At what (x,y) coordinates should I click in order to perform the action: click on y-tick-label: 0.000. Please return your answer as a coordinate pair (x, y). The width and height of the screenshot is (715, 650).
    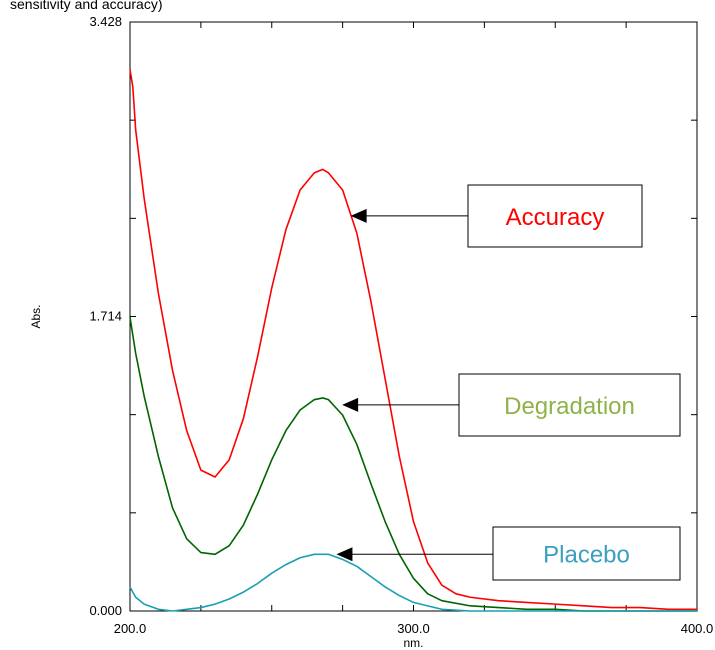
    Looking at the image, I should click on (105, 610).